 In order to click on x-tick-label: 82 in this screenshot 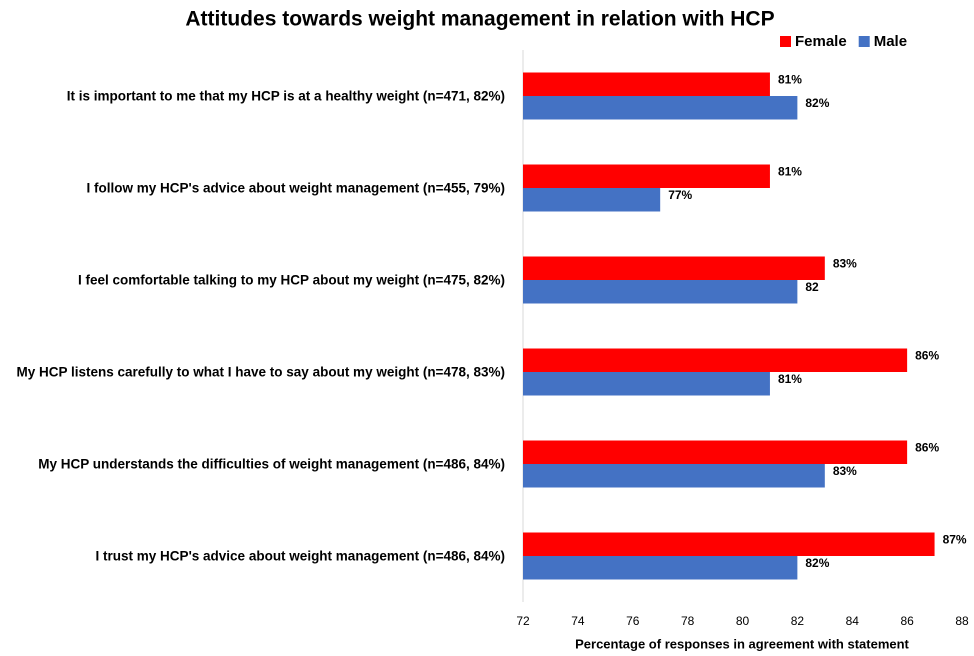, I will do `click(798, 621)`.